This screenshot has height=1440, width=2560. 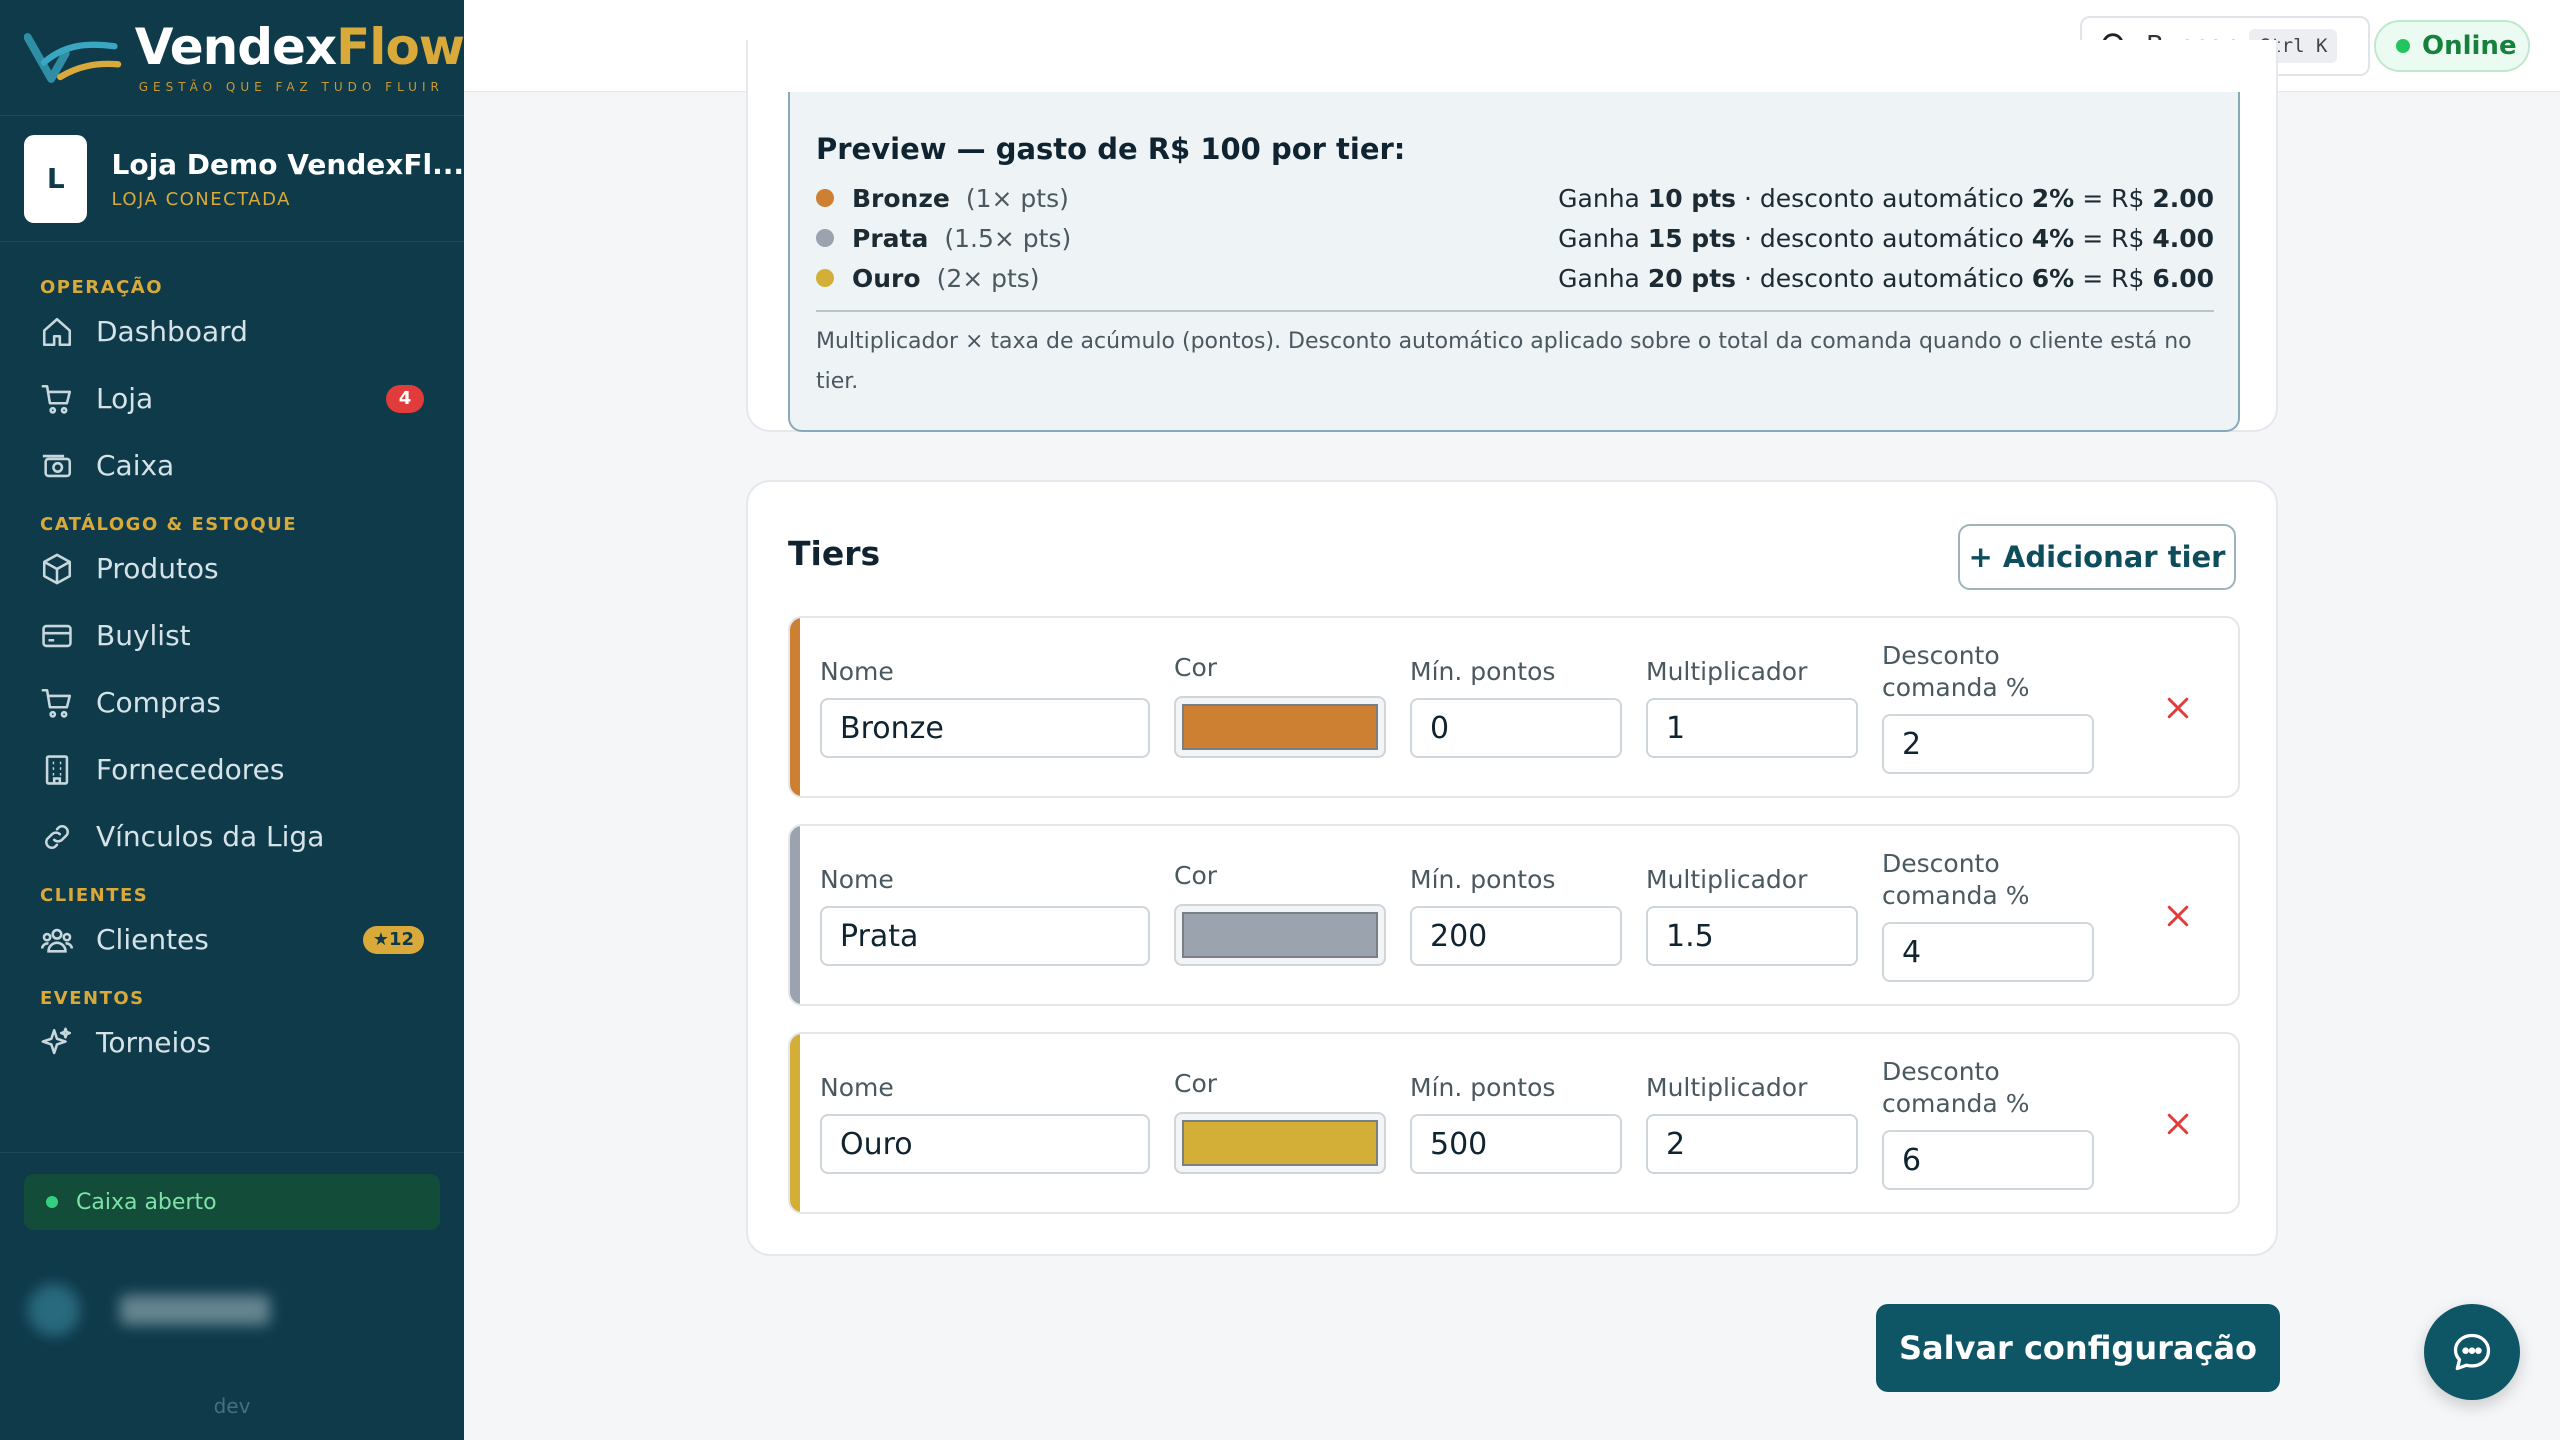 What do you see at coordinates (232, 702) in the screenshot?
I see `sidebar-item-compras: Compras` at bounding box center [232, 702].